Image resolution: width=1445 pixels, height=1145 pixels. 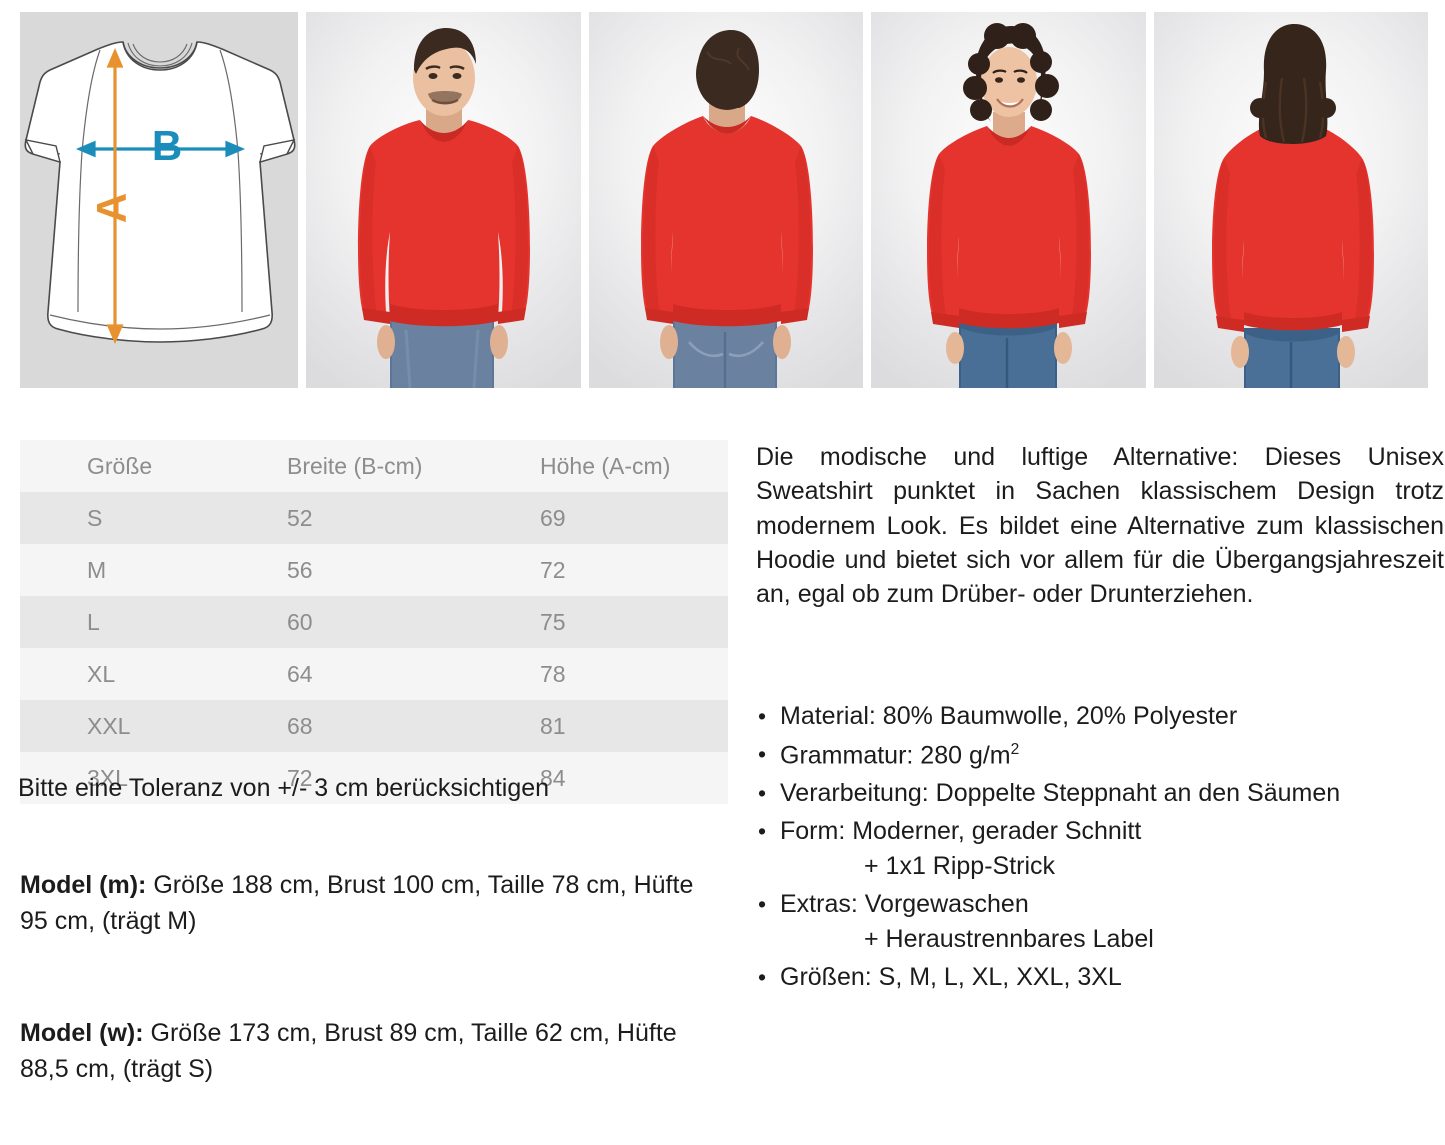 What do you see at coordinates (553, 673) in the screenshot?
I see `cell-height: 78` at bounding box center [553, 673].